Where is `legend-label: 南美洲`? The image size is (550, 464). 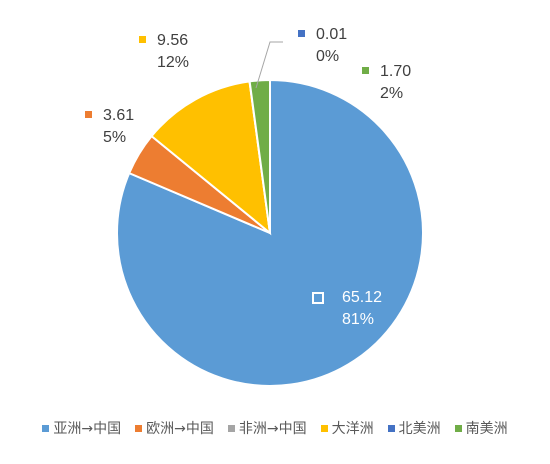 legend-label: 南美洲 is located at coordinates (486, 429).